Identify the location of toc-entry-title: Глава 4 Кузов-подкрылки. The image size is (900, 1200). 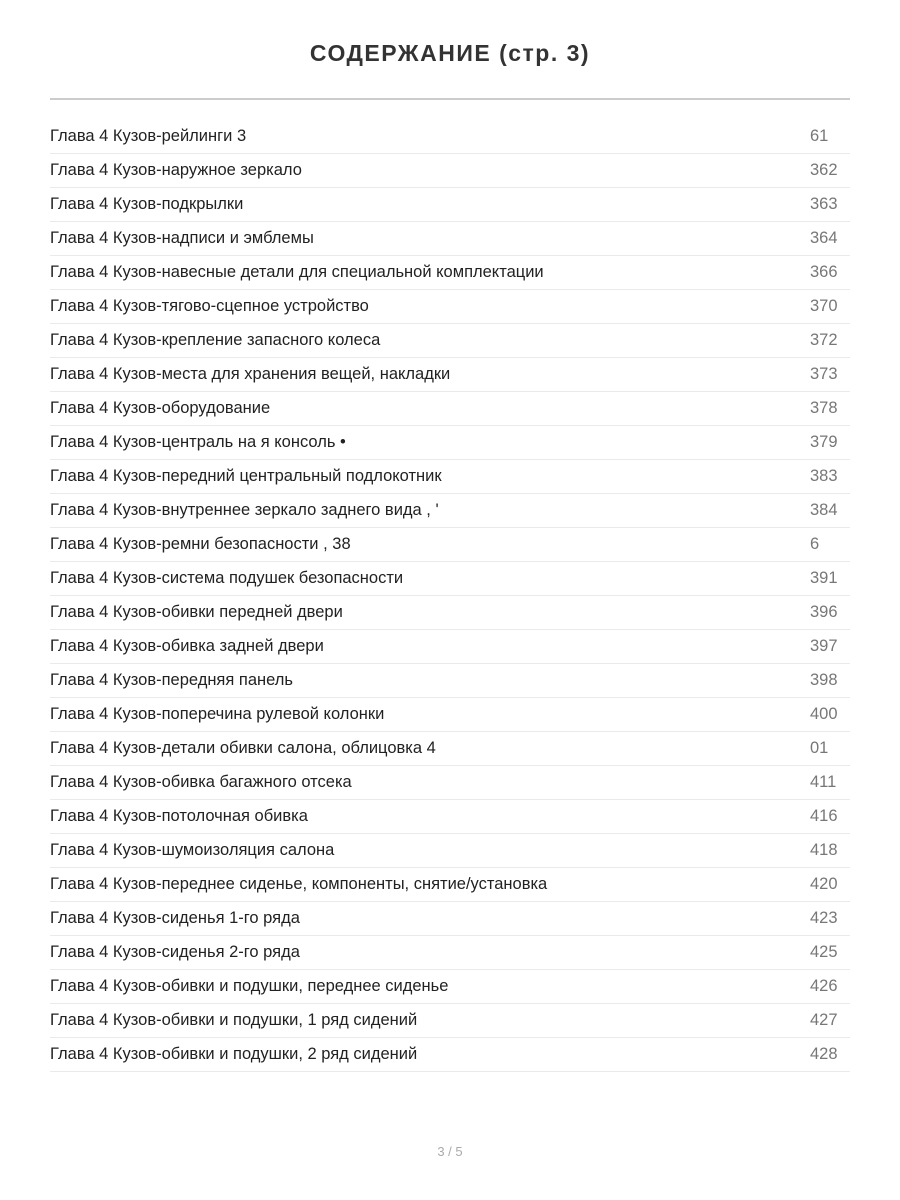
(147, 204).